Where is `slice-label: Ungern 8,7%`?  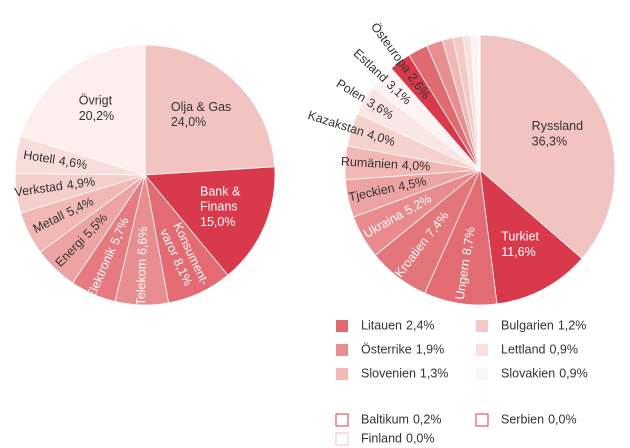 slice-label: Ungern 8,7% is located at coordinates (465, 263).